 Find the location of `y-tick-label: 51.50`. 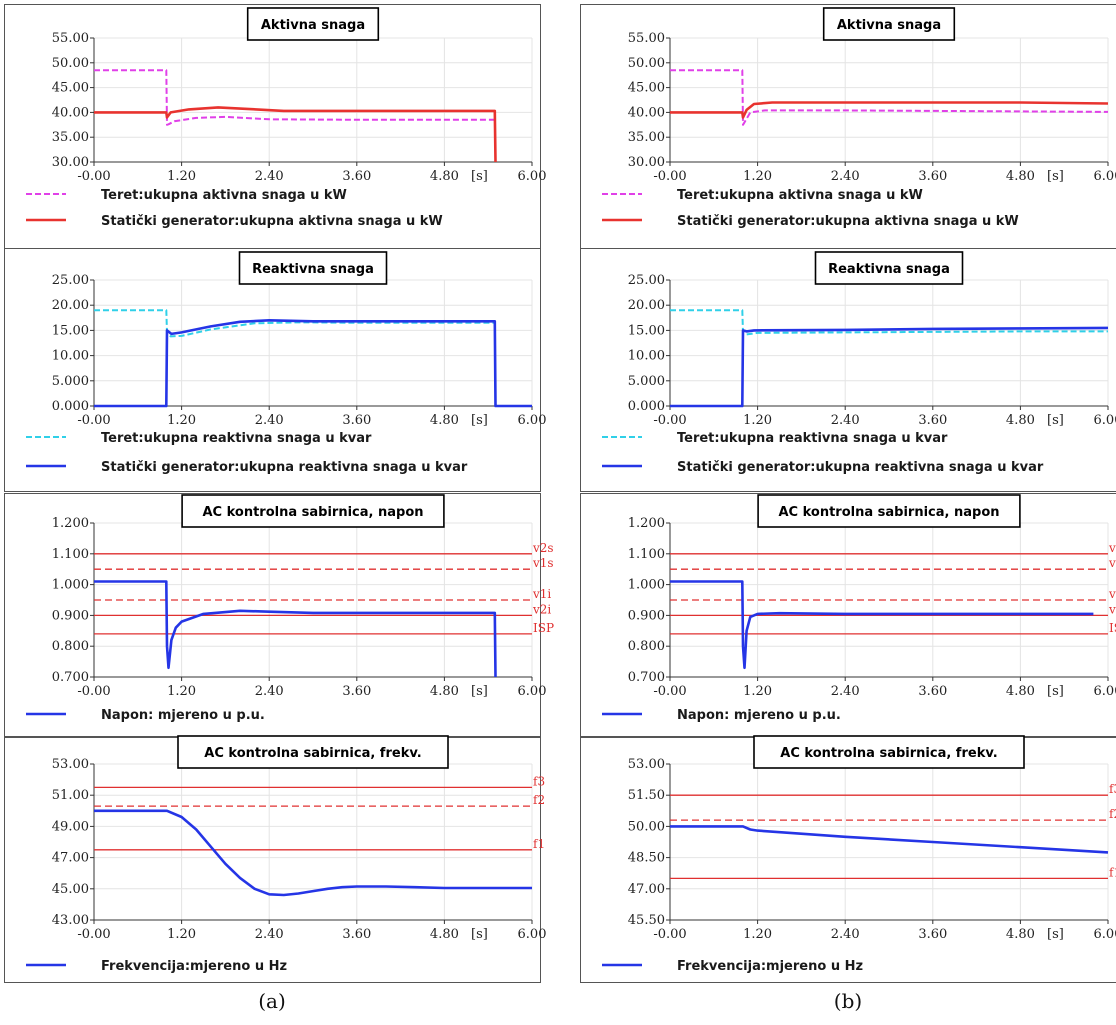

y-tick-label: 51.50 is located at coordinates (646, 795).